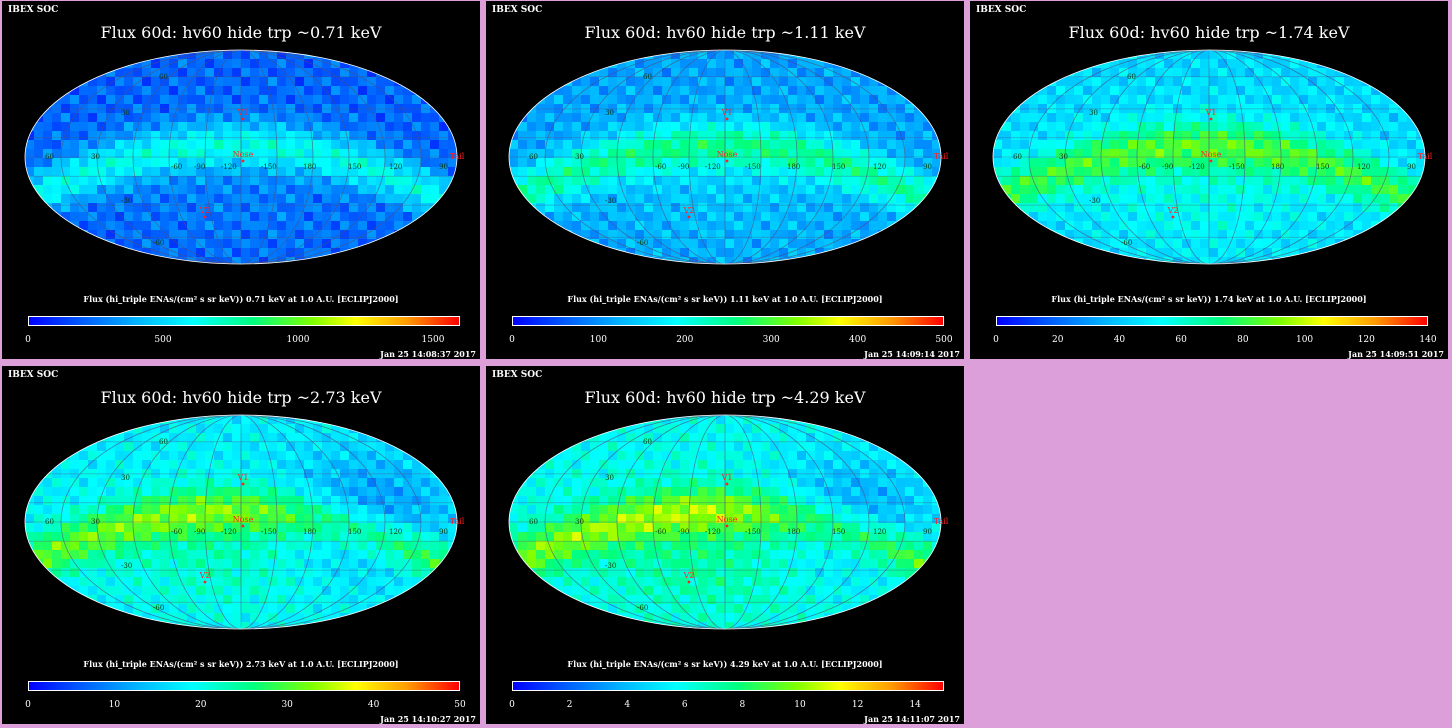  What do you see at coordinates (1428, 340) in the screenshot?
I see `colorbar-tick-label: 140` at bounding box center [1428, 340].